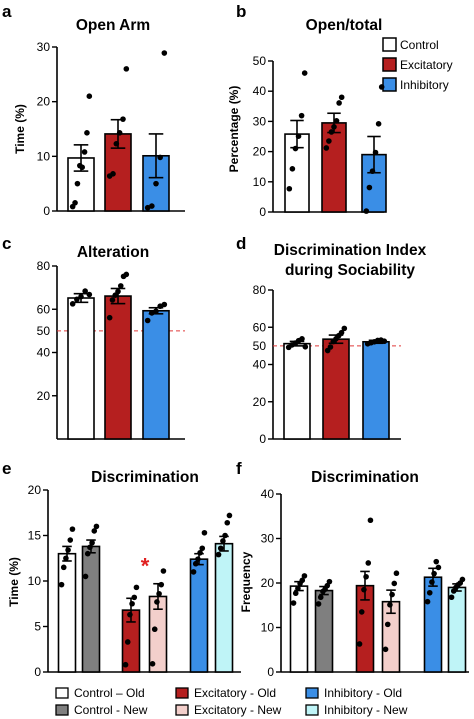 The image size is (474, 719). Describe the element at coordinates (260, 365) in the screenshot. I see `chart-d-tick-label: 40` at that location.